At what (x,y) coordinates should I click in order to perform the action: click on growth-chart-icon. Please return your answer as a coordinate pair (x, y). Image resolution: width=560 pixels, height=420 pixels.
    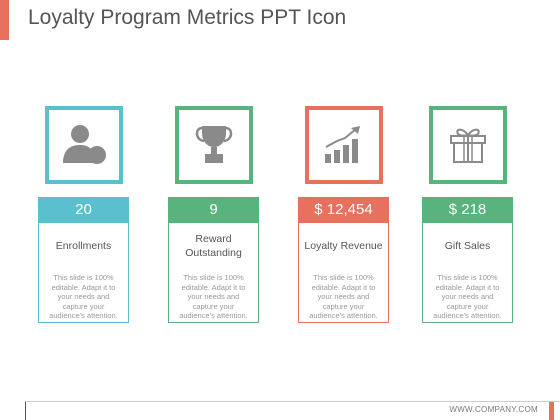
    Looking at the image, I should click on (342, 144).